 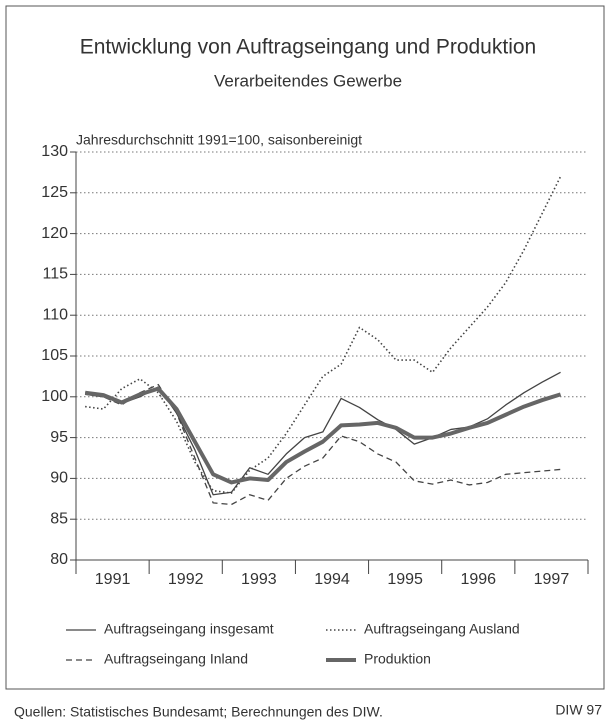 I want to click on y-tick-label: 110, so click(x=55, y=314).